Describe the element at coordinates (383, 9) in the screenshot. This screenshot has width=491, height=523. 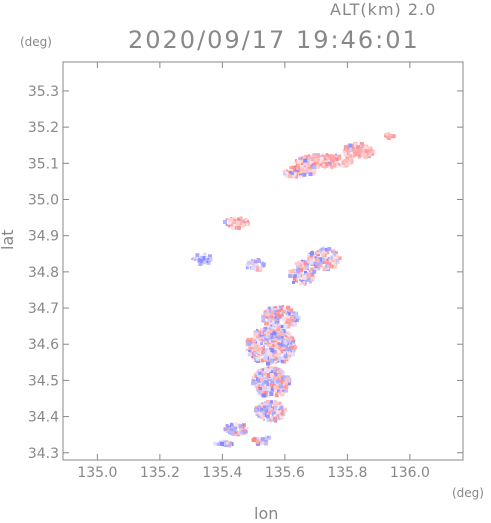
I see `altitude-label: ALT(km) 2.0` at that location.